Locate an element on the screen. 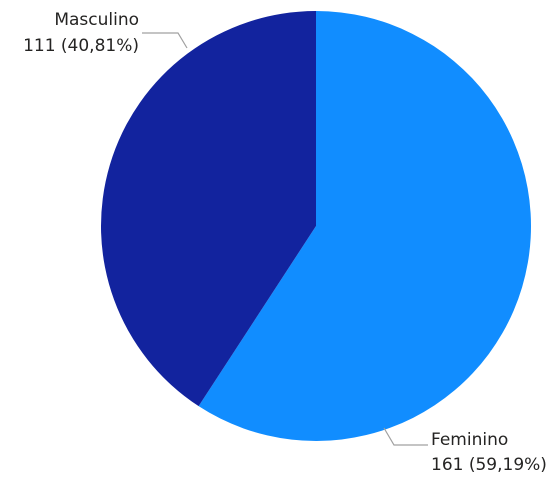 This screenshot has height=482, width=556. slice-name-feminino: Feminino is located at coordinates (469, 440).